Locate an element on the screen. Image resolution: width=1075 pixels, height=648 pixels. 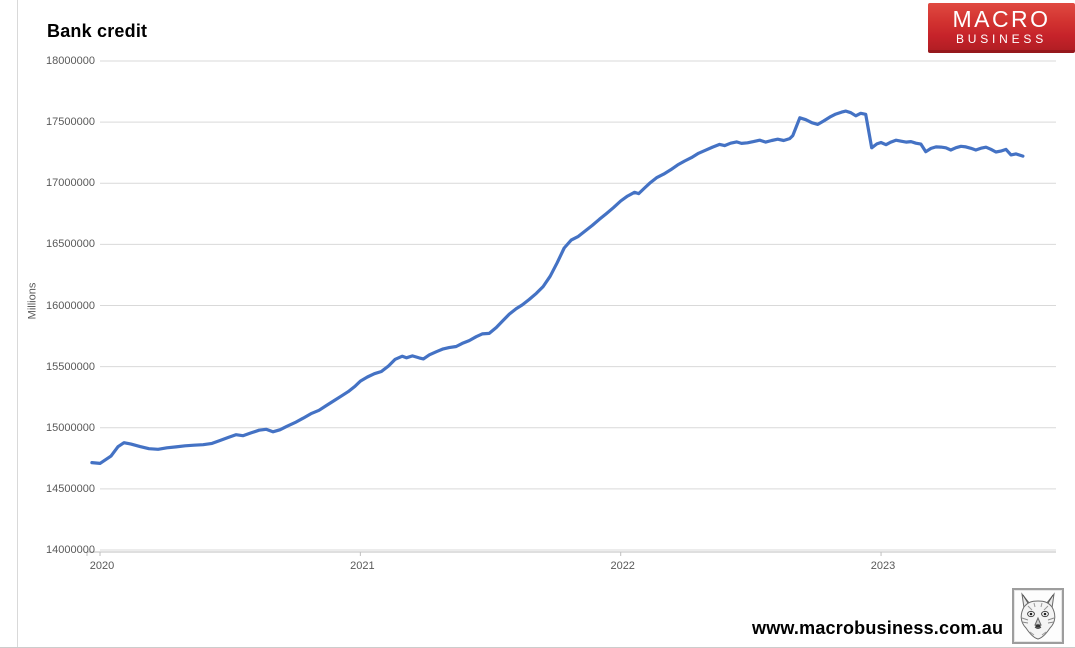
y-axis-title: Millions is located at coordinates (32, 301).